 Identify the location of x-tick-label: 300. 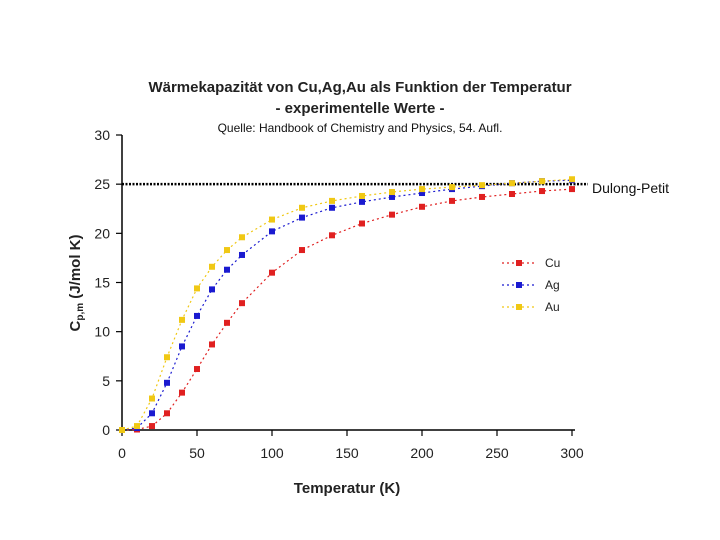
(572, 453).